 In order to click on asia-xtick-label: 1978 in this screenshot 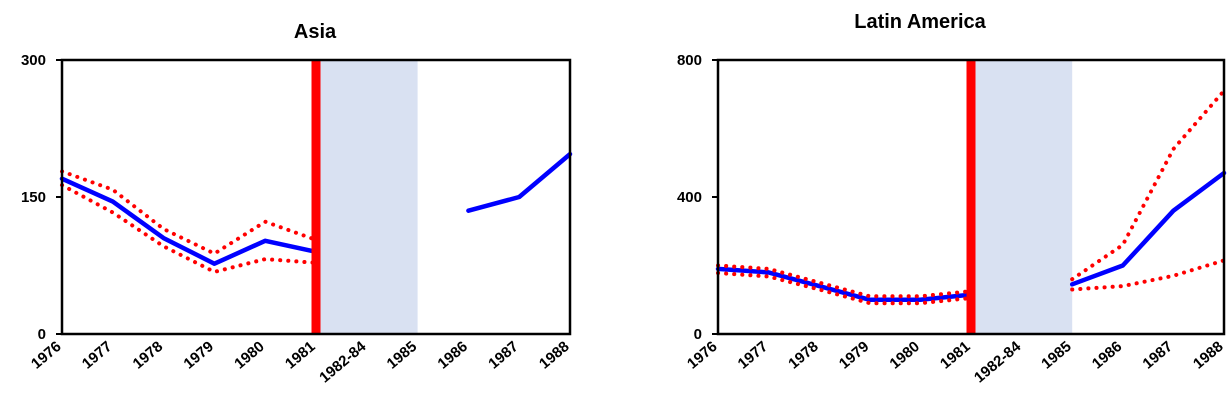, I will do `click(148, 355)`.